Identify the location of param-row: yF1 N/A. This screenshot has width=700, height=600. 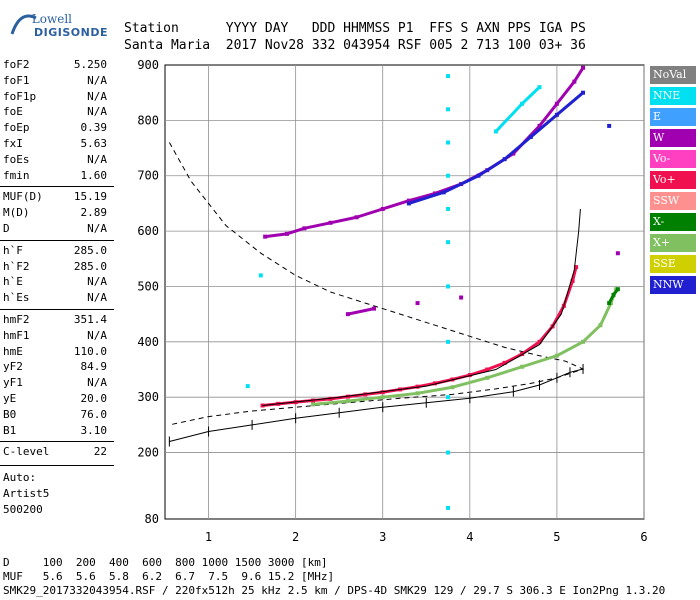
(55, 383).